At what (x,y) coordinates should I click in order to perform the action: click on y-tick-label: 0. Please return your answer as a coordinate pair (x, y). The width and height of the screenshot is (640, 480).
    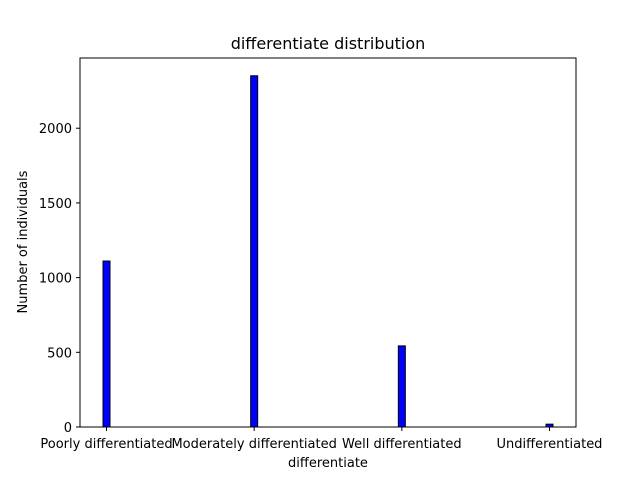
    Looking at the image, I should click on (68, 428).